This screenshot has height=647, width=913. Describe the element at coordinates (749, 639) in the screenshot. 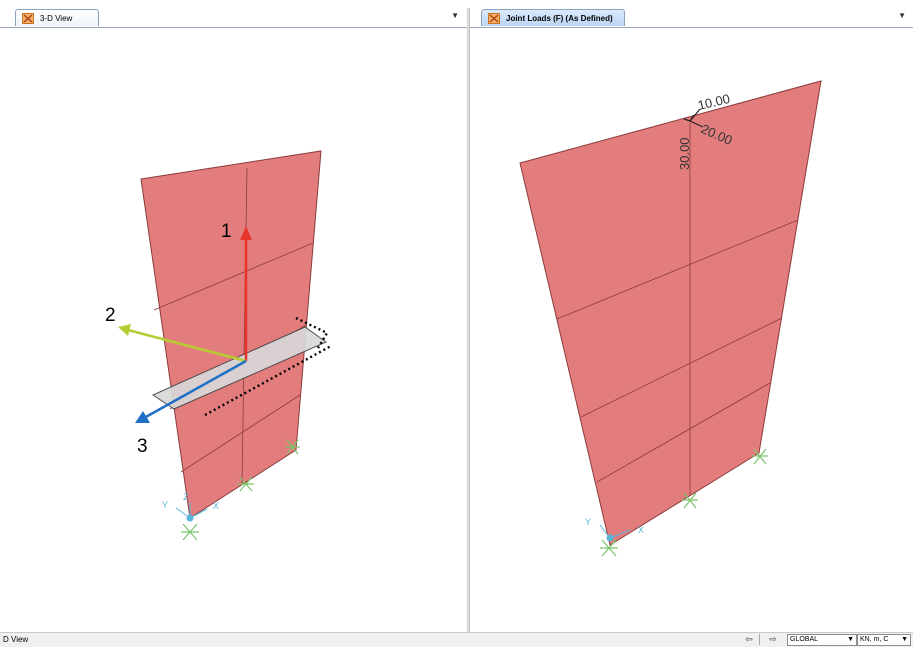

I see `arrow-left-icon: ⇦` at that location.